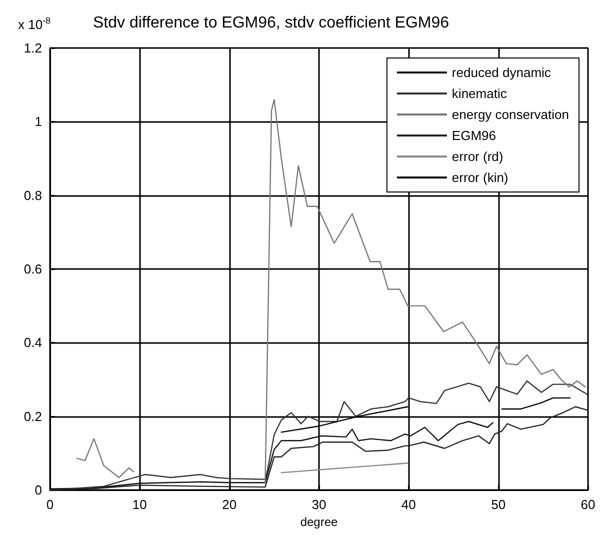 This screenshot has height=544, width=607. What do you see at coordinates (38, 490) in the screenshot?
I see `y-tick-label: 0` at bounding box center [38, 490].